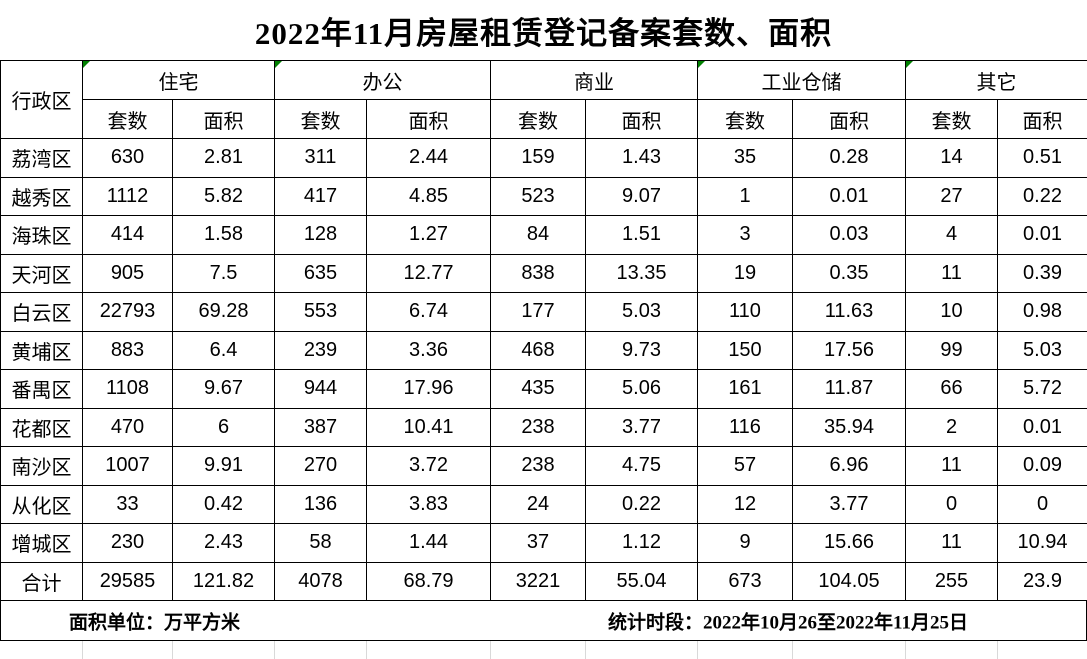 The image size is (1087, 659). What do you see at coordinates (155, 622) in the screenshot?
I see `unit-note: 面积单位：万平方米` at bounding box center [155, 622].